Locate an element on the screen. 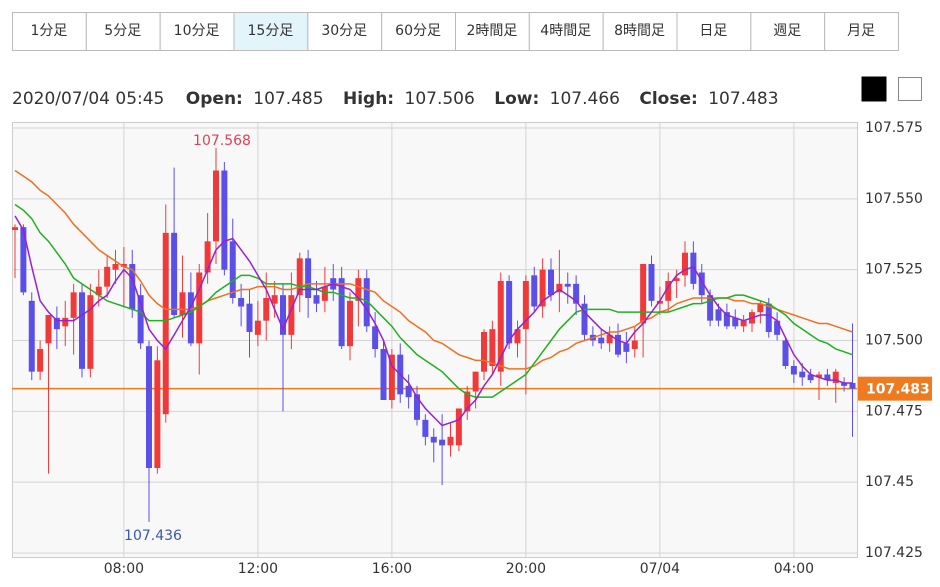 The width and height of the screenshot is (940, 587). tab-label: 日足 is located at coordinates (713, 31).